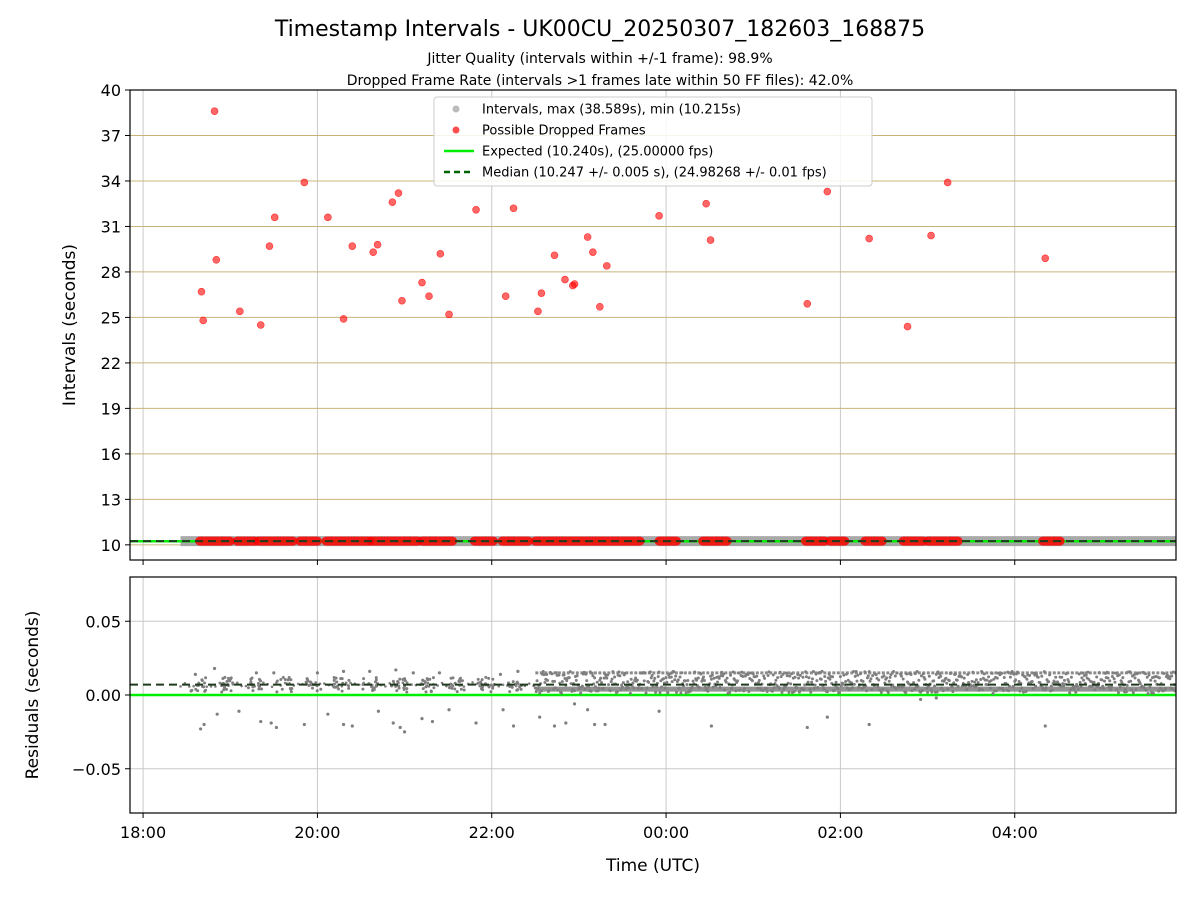 Image resolution: width=1200 pixels, height=900 pixels. I want to click on residuals-data, so click(653, 700).